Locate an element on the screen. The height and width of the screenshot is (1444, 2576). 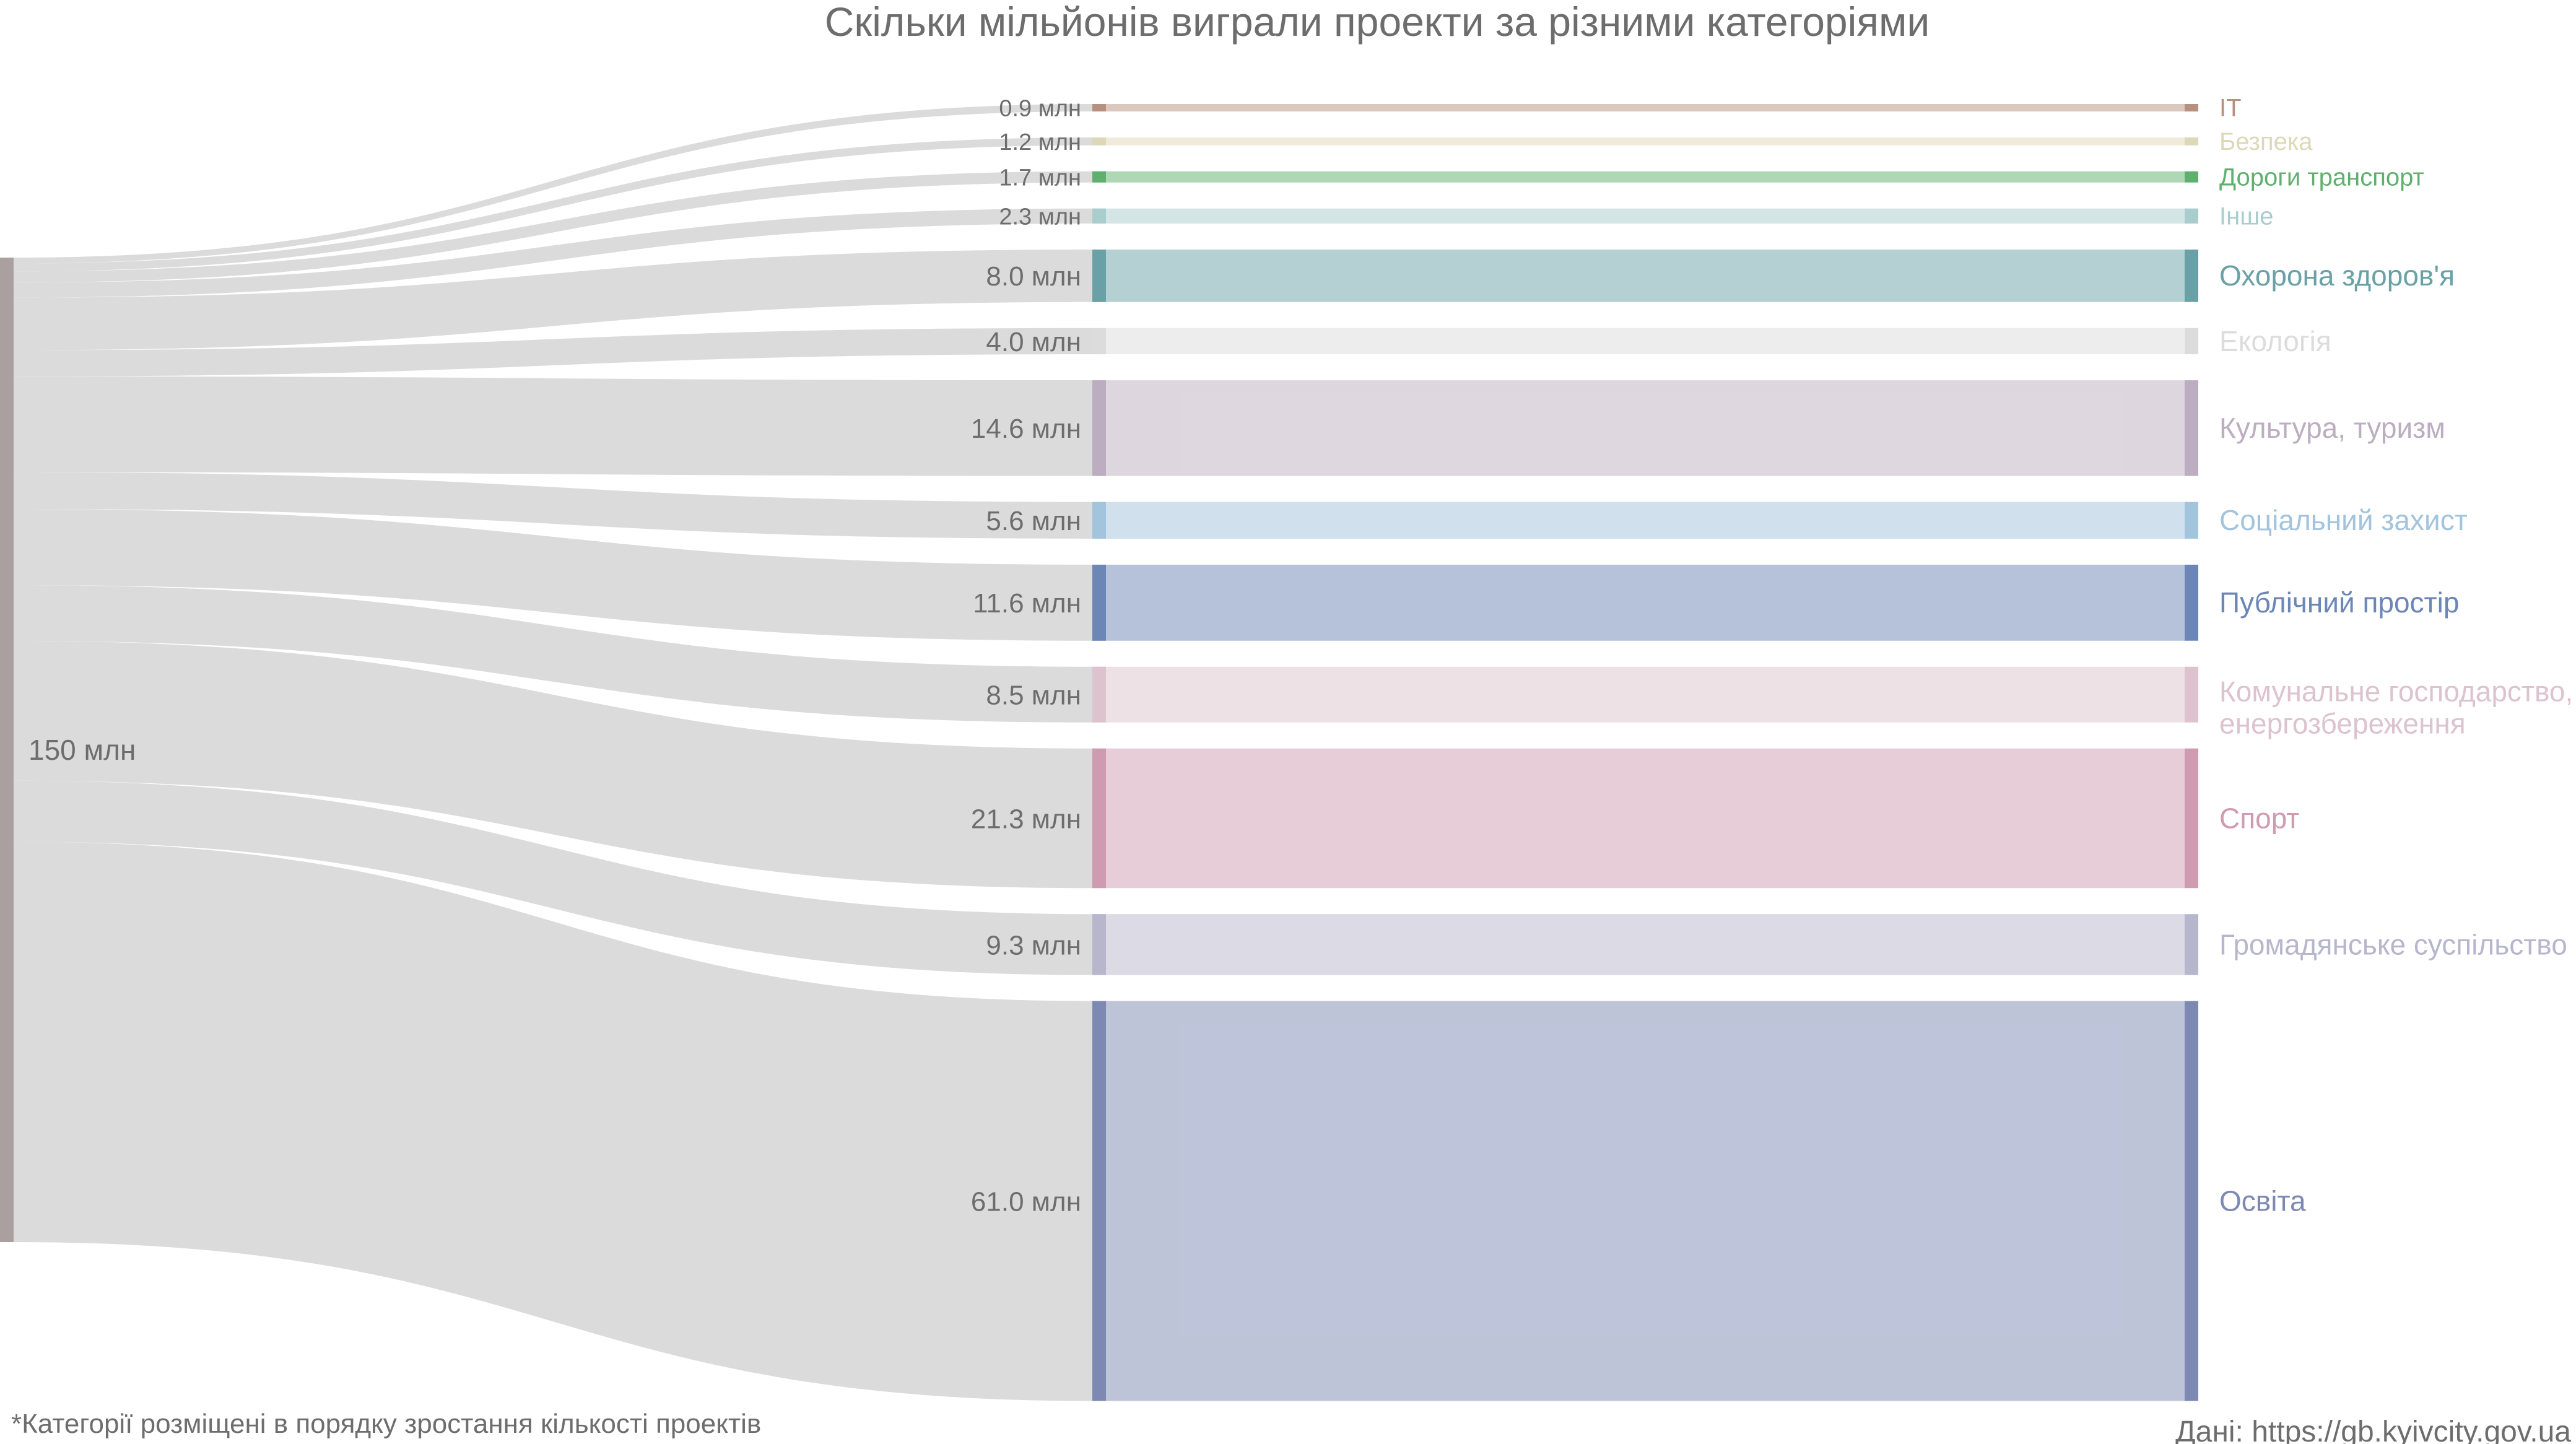
category-label: Охорона здоров'я is located at coordinates (2337, 275).